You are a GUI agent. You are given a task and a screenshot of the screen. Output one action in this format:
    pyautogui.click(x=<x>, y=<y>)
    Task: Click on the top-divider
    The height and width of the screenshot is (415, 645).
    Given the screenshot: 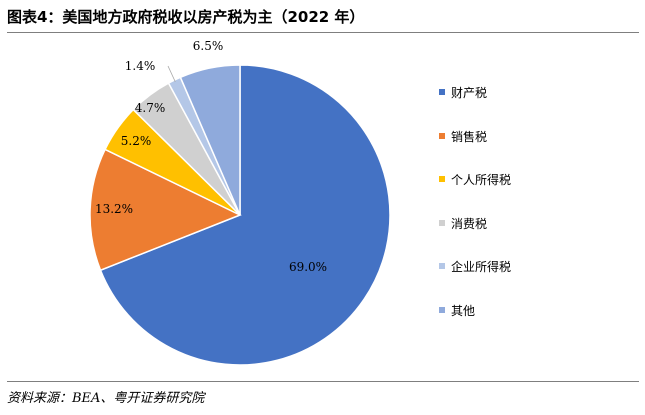 What is the action you would take?
    pyautogui.click(x=323, y=32)
    